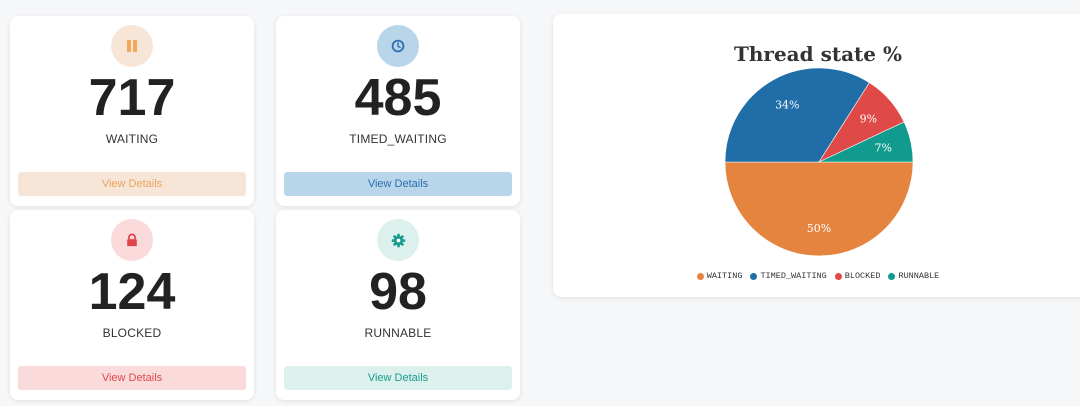 The width and height of the screenshot is (1080, 406). I want to click on legend-label: BLOCKED, so click(862, 276).